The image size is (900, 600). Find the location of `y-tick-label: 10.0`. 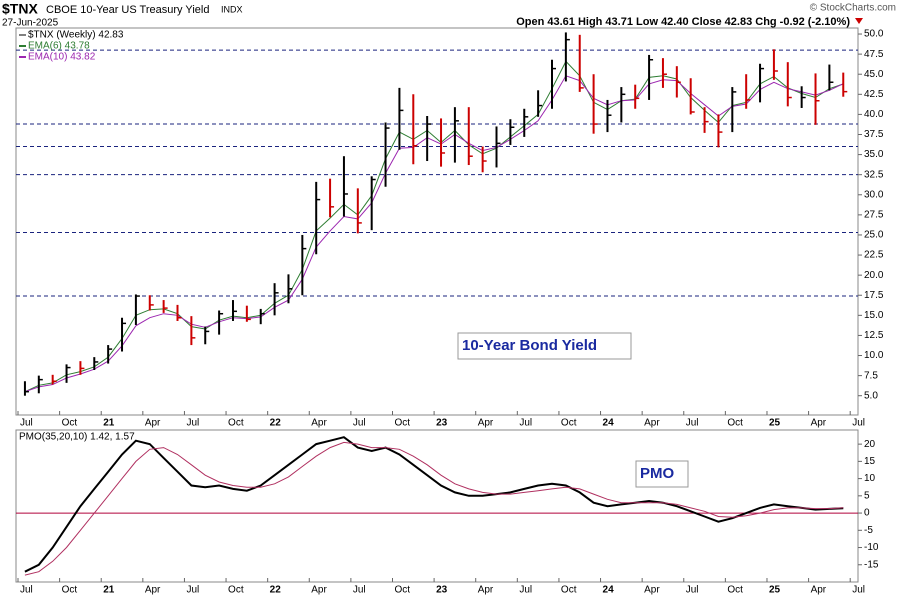

y-tick-label: 10.0 is located at coordinates (874, 355).